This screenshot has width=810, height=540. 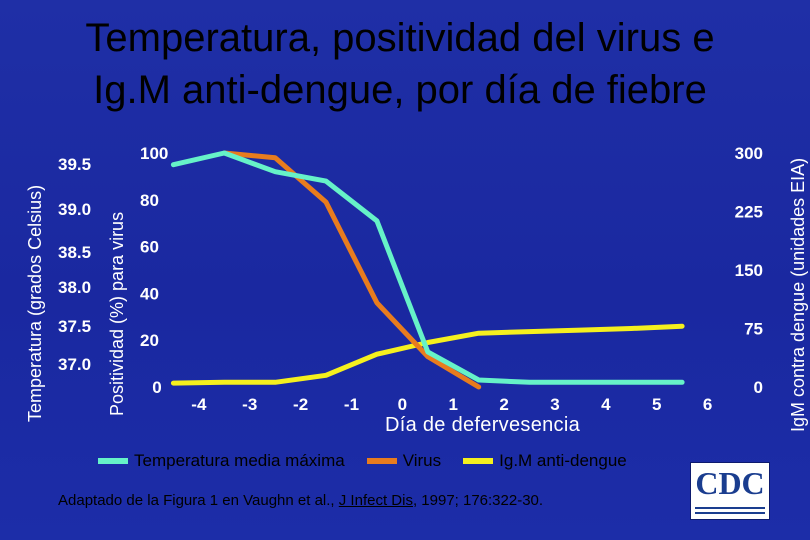 What do you see at coordinates (351, 270) in the screenshot?
I see `series-line-virus` at bounding box center [351, 270].